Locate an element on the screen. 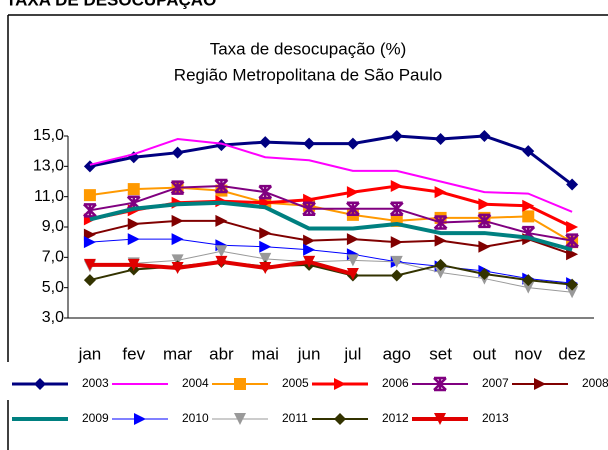 This screenshot has width=608, height=450. x-tick-label: jun is located at coordinates (309, 353).